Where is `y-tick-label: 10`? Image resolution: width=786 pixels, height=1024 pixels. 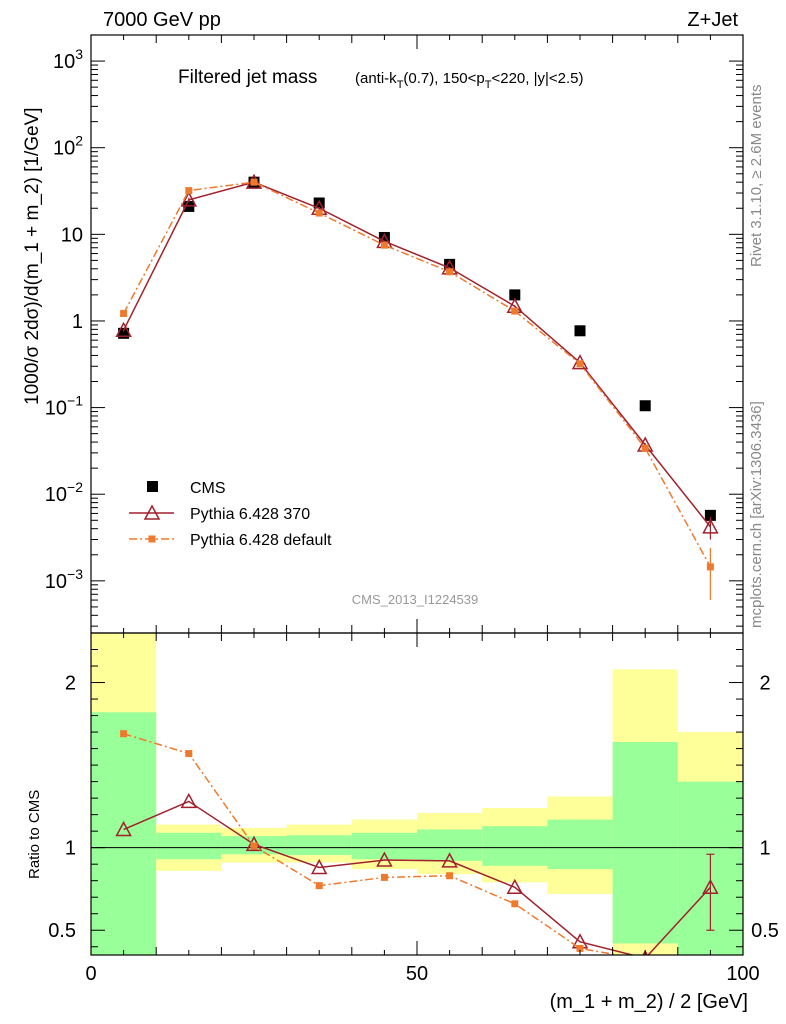
y-tick-label: 10 is located at coordinates (72, 235).